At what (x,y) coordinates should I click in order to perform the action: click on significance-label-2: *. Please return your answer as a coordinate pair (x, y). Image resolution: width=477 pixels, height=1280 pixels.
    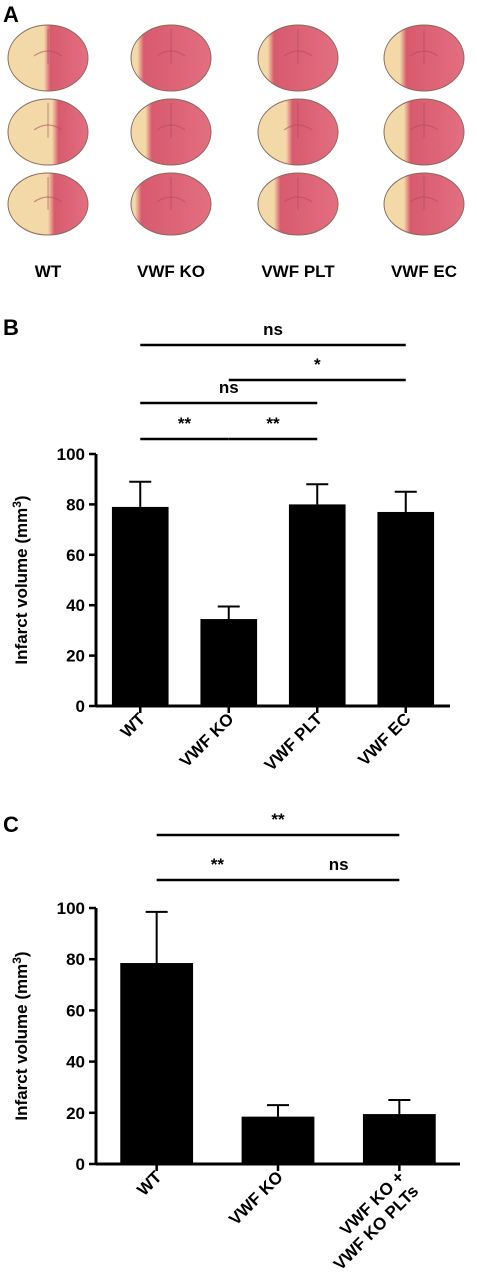
    Looking at the image, I should click on (317, 364).